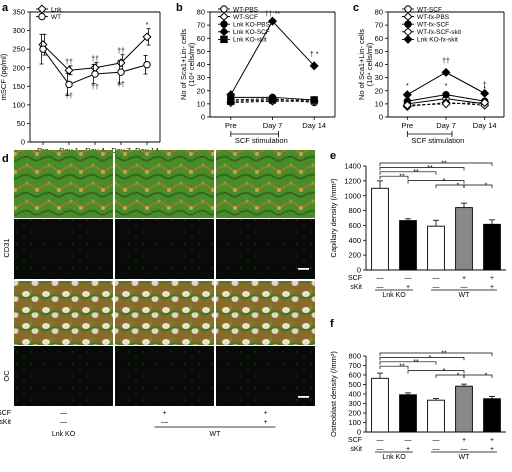  Describe the element at coordinates (437, 140) in the screenshot. I see `x-axis-note: SCF stimulation` at that location.